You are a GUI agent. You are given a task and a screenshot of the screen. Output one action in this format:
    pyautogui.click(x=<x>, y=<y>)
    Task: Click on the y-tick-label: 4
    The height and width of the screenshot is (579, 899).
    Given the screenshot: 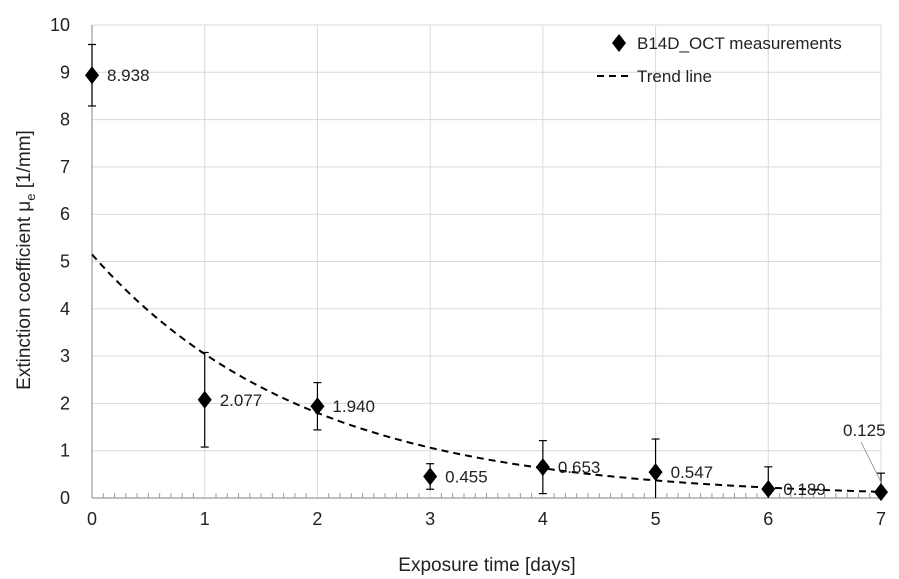 What is the action you would take?
    pyautogui.click(x=65, y=309)
    